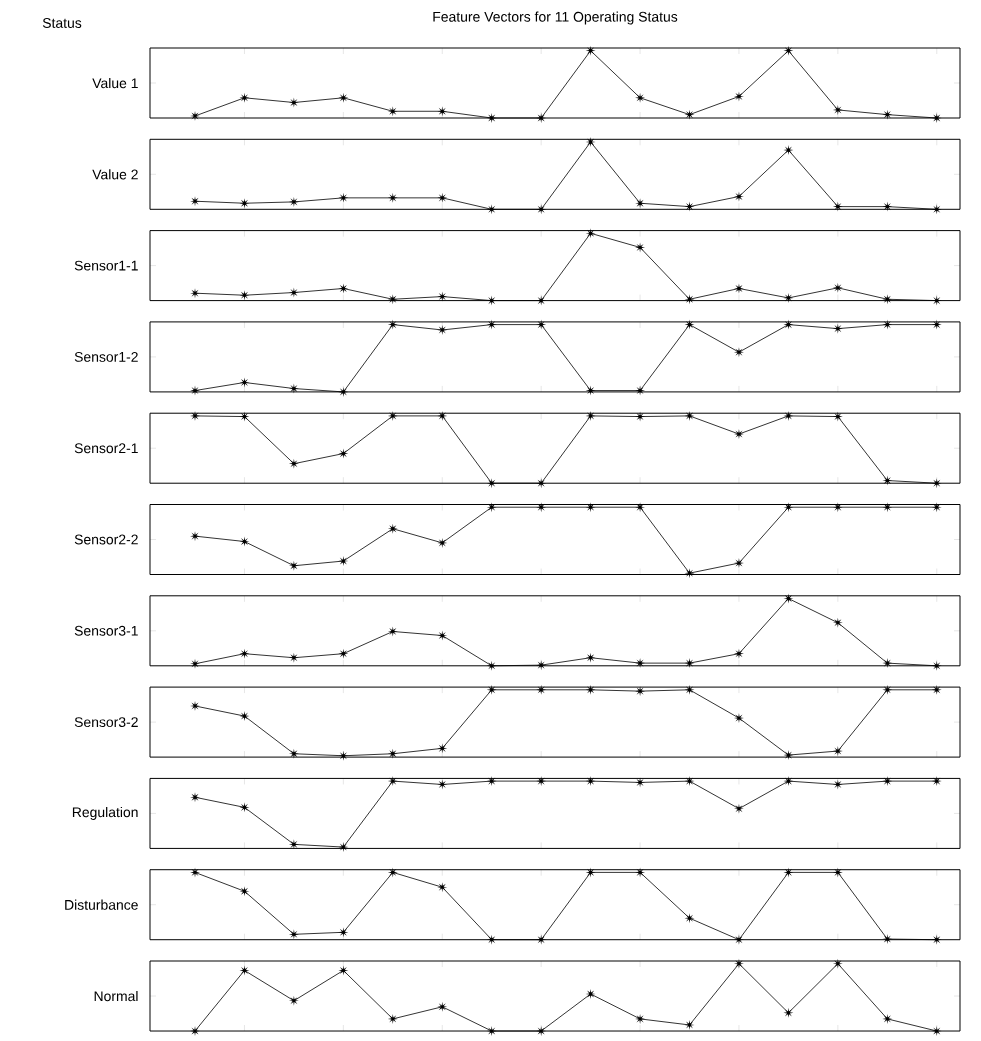 The width and height of the screenshot is (981, 1041). Describe the element at coordinates (106, 722) in the screenshot. I see `y-axis-title: Sensor3-2` at that location.